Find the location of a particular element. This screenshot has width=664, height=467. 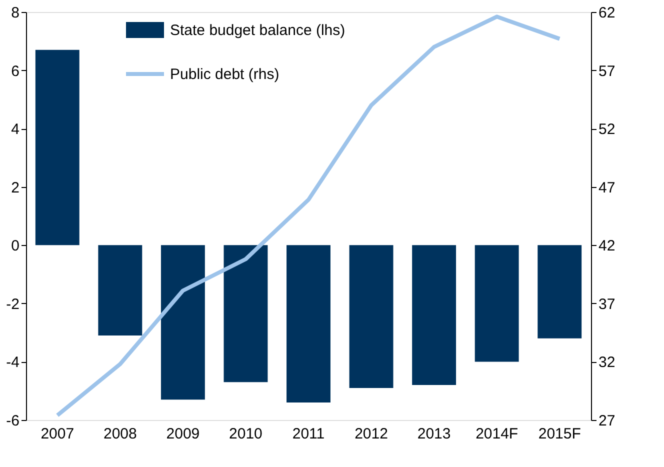

y2-tick-label: 37 is located at coordinates (607, 304).